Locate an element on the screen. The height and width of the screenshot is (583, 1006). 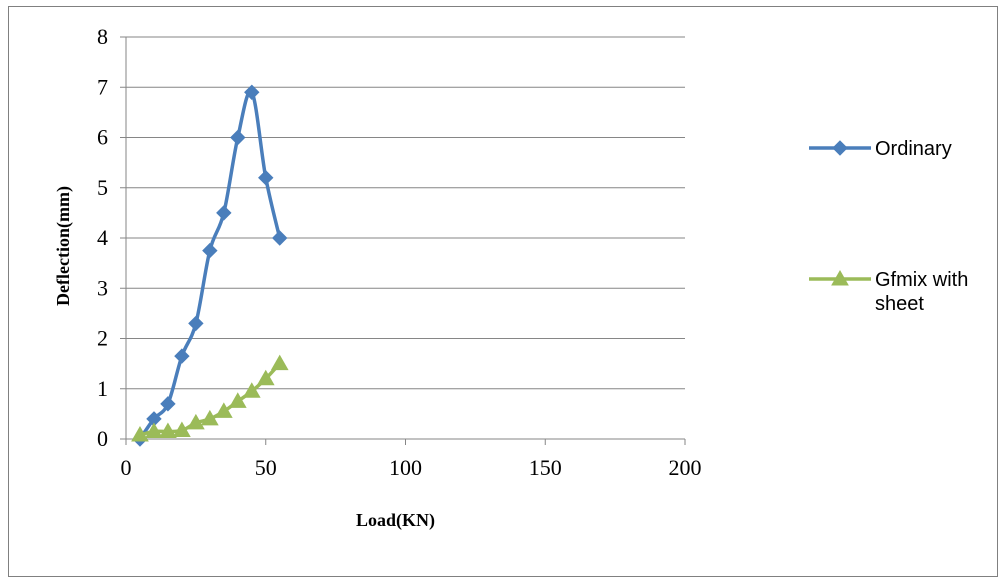
x-tick-label: 0 is located at coordinates (126, 467).